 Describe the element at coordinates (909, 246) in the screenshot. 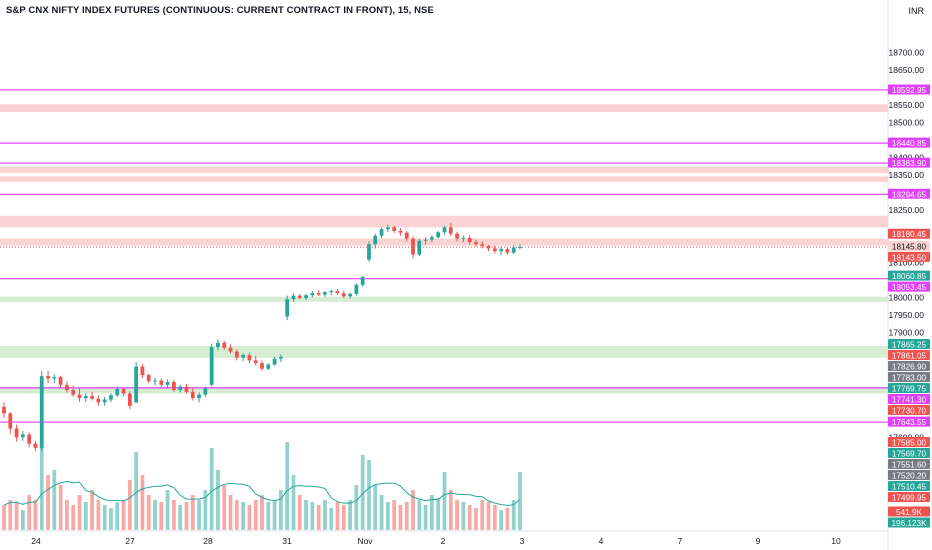

I see `price-label: 18145.80` at that location.